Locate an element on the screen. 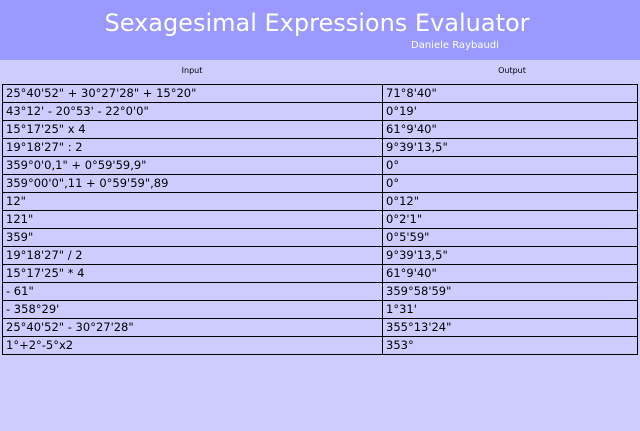  output-cell: 353° is located at coordinates (510, 345).